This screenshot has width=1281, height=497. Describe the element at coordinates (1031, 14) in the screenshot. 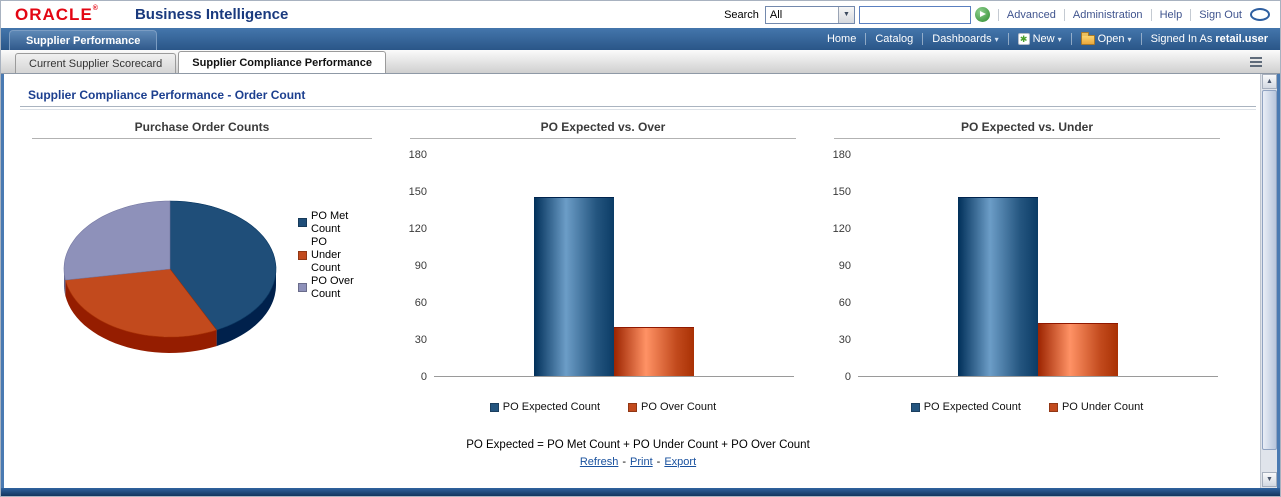

I see `advanced-link: Advanced` at that location.